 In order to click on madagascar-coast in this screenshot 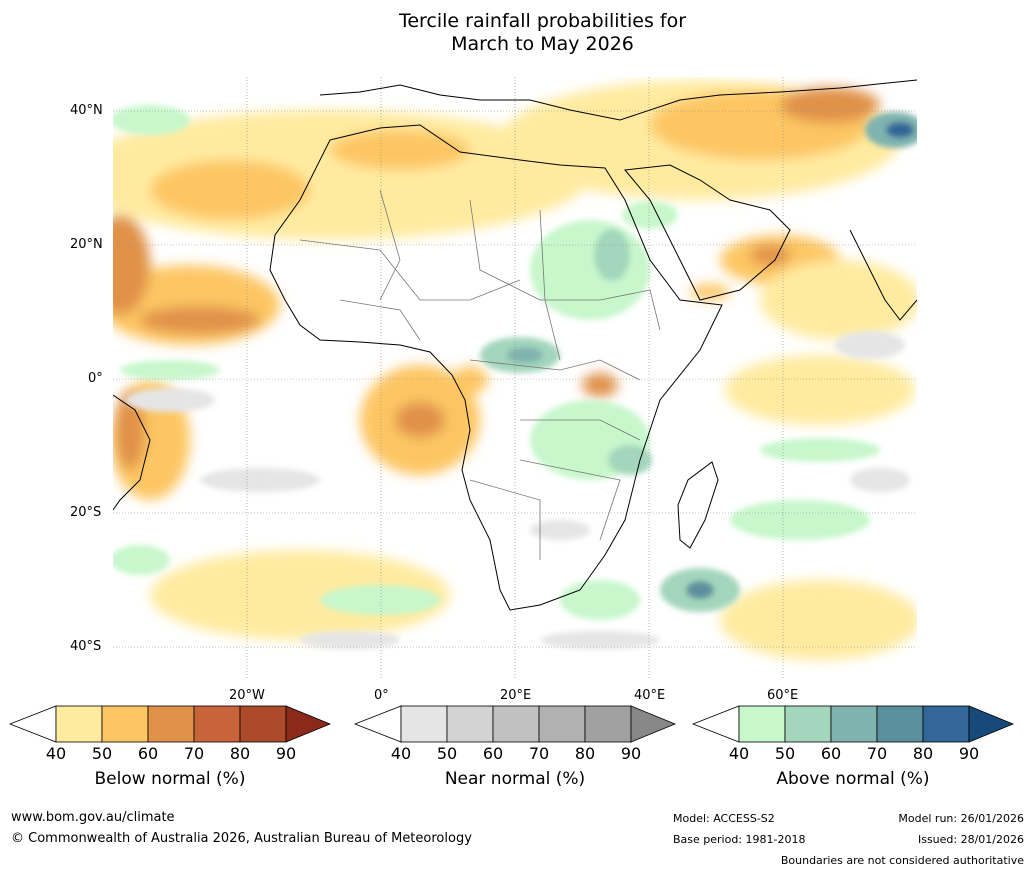, I will do `click(698, 505)`.